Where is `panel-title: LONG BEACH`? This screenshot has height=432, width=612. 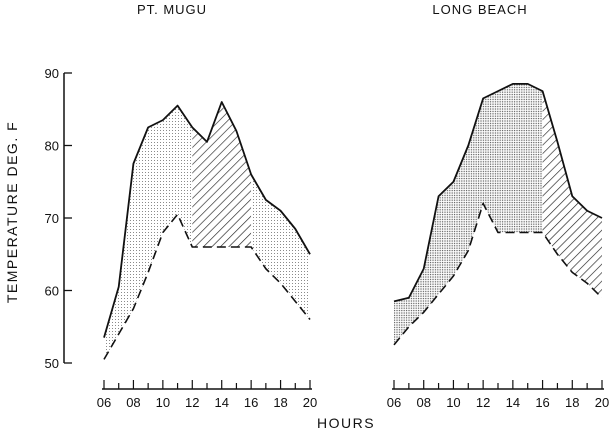
panel-title: LONG BEACH is located at coordinates (479, 9).